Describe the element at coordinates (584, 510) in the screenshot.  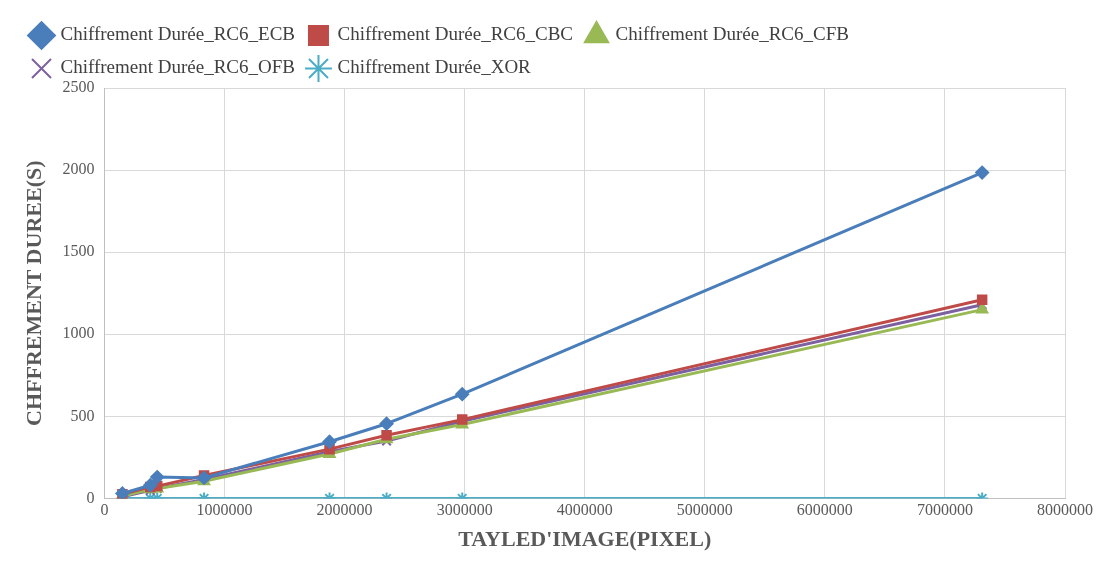
I see `x-tick-label: 4000000` at that location.